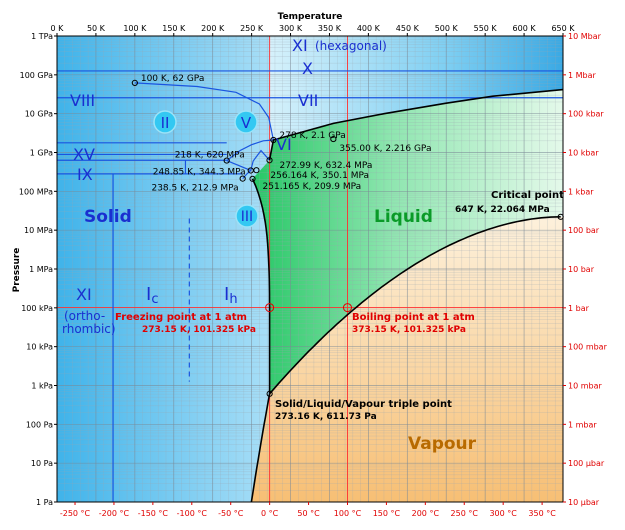 The height and width of the screenshot is (530, 625). Describe the element at coordinates (82, 100) in the screenshot. I see `phase-viii: VIII` at that location.